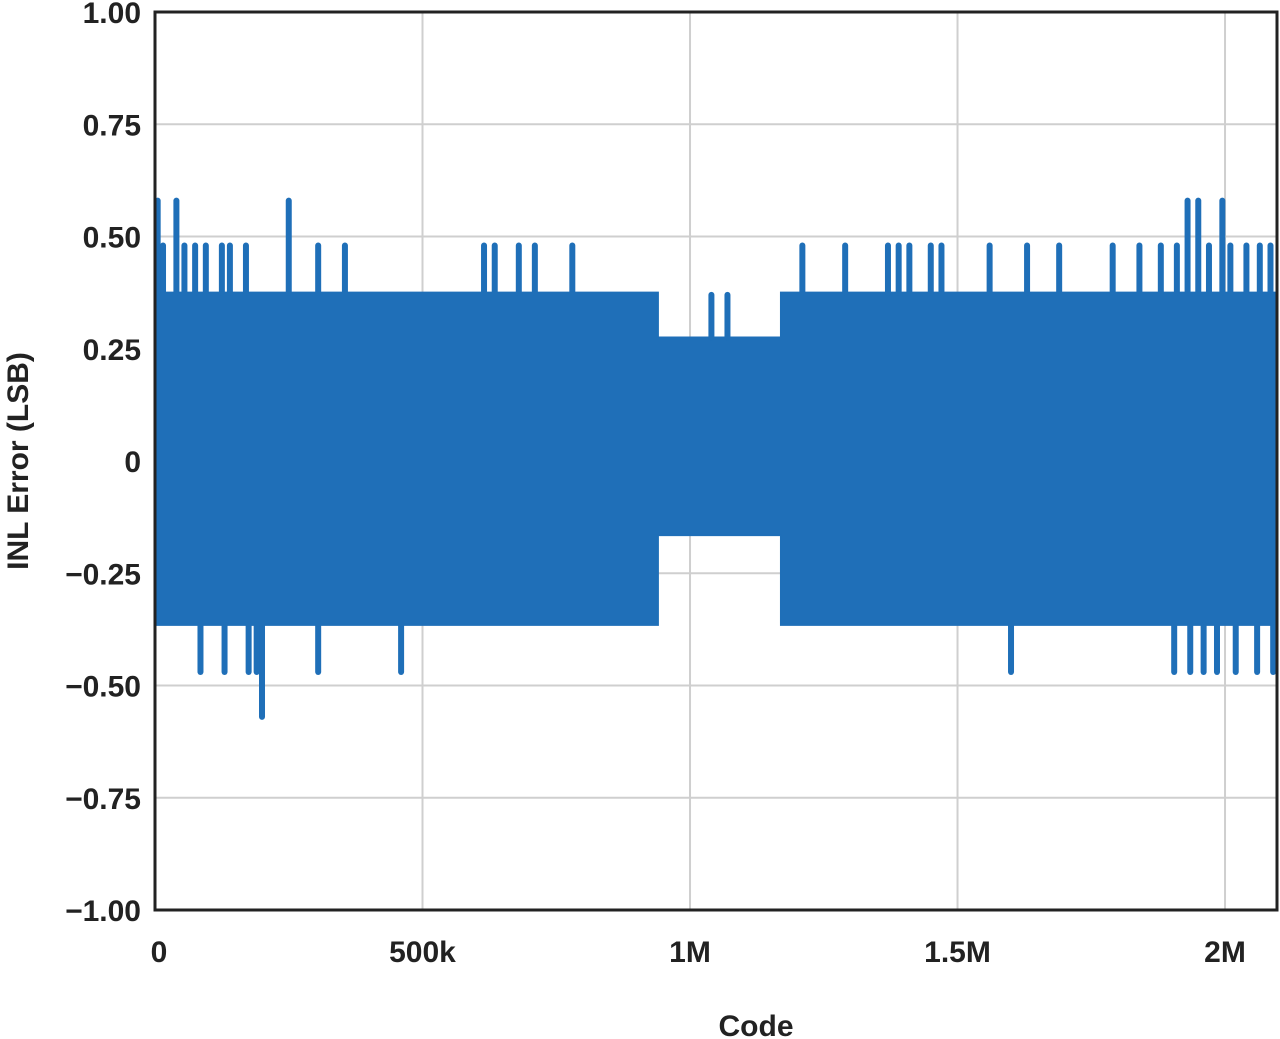 The image size is (1280, 1039). I want to click on x-tick-label: 500k, so click(422, 952).